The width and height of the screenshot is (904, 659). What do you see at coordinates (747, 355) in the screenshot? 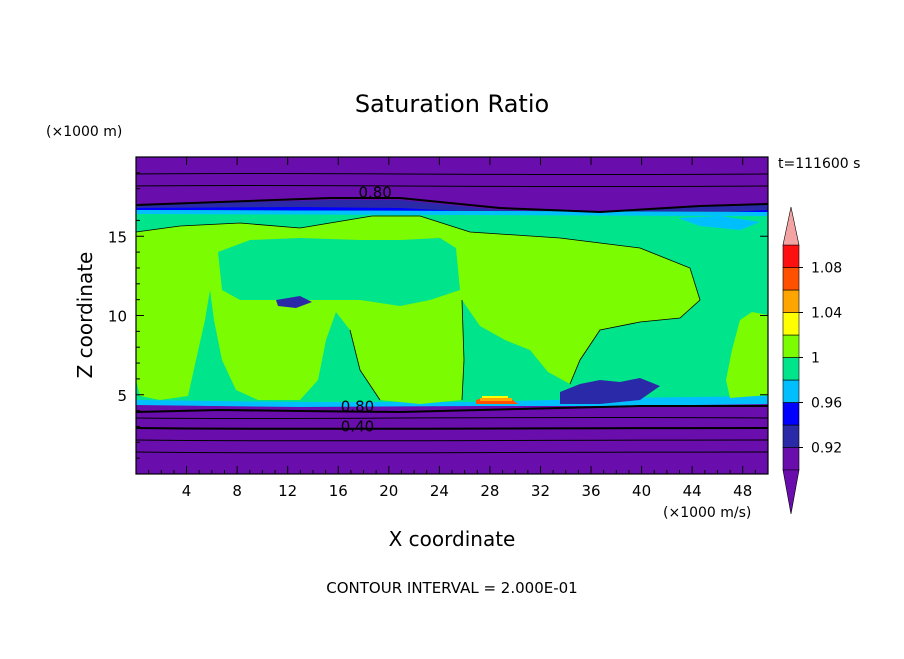
I see `field-green-supersat-right` at bounding box center [747, 355].